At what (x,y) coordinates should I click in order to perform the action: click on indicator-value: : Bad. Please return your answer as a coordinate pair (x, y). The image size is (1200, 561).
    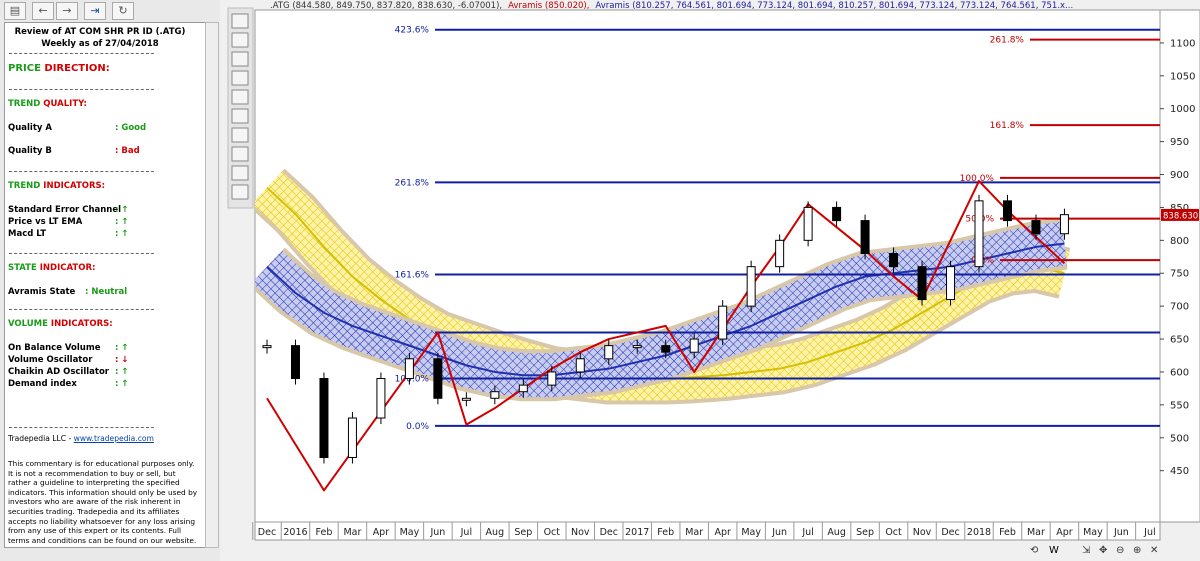
    Looking at the image, I should click on (127, 151).